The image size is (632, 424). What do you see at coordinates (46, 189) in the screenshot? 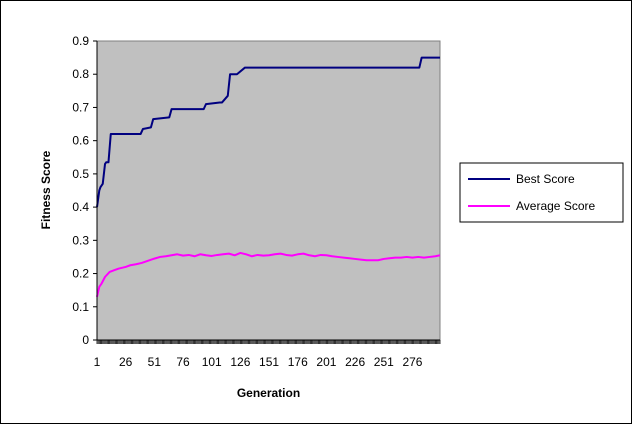
I see `y-axis-title: Fitness Score` at bounding box center [46, 189].